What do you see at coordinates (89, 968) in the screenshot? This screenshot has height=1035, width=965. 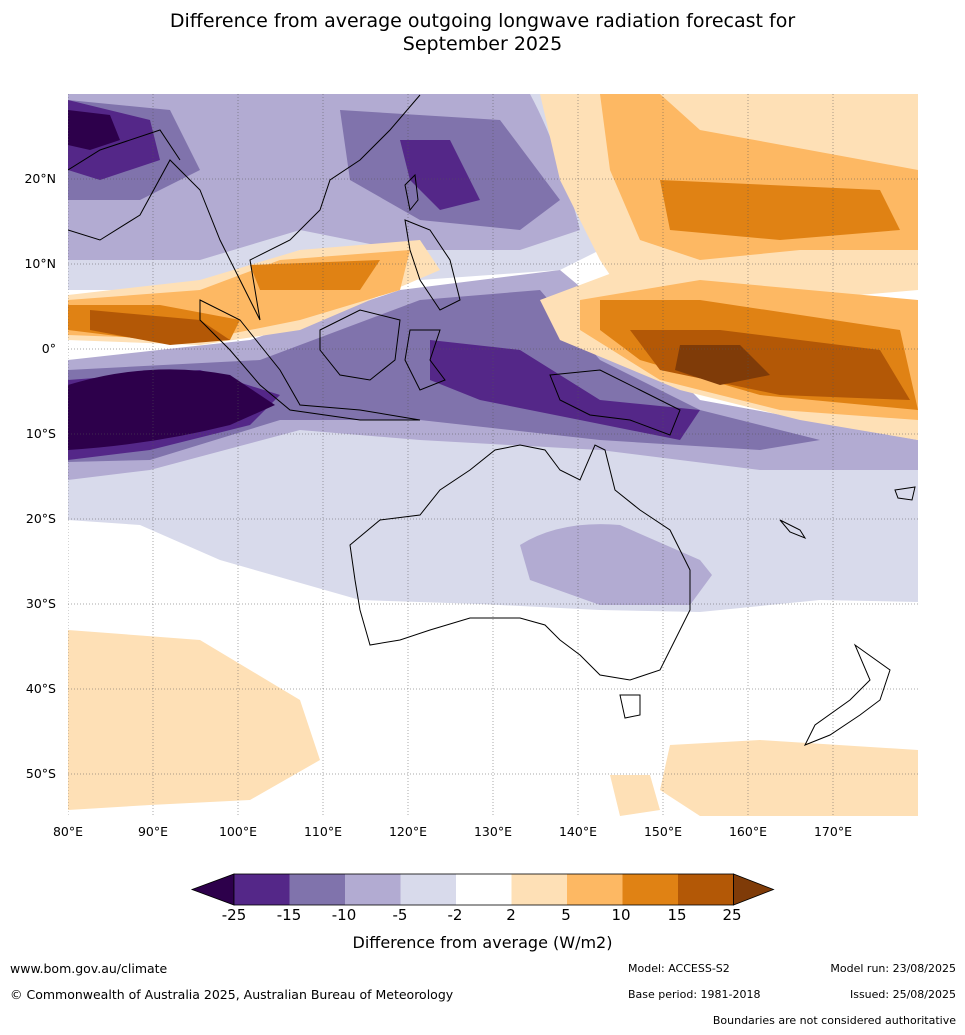 I see `website-link: www.bom.gov.au/climate` at bounding box center [89, 968].